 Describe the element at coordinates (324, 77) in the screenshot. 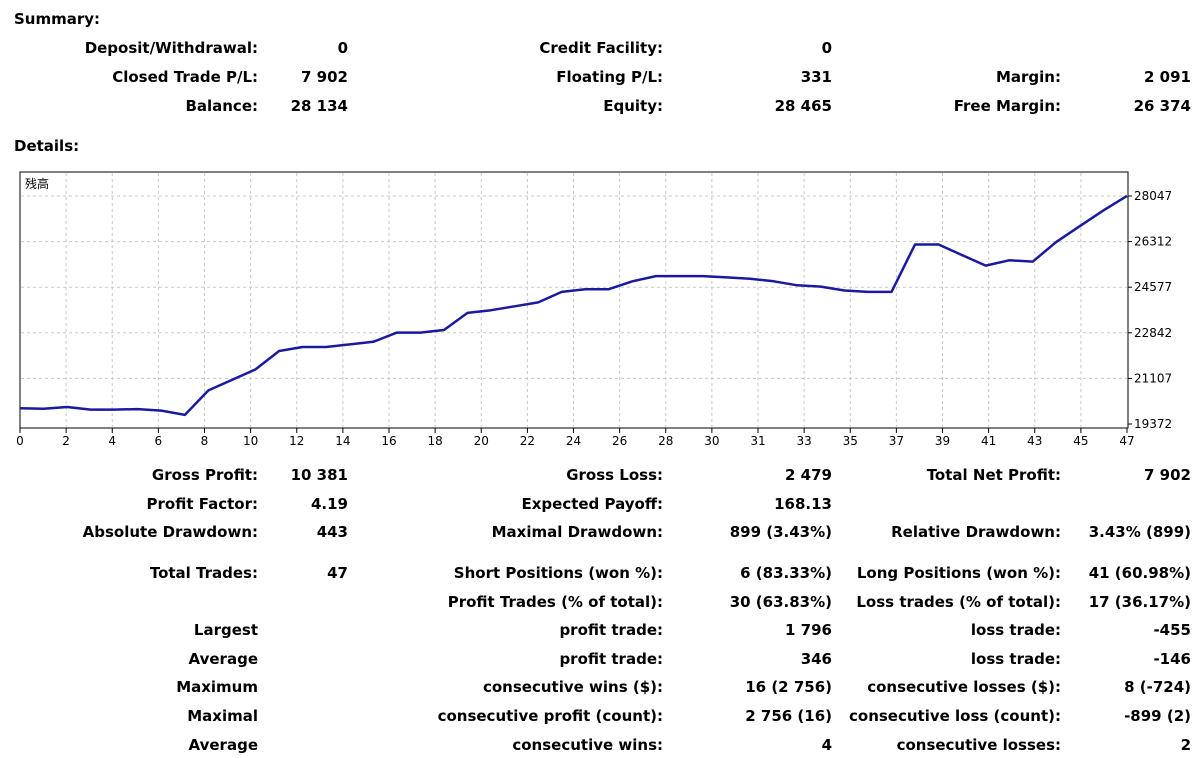

I see `summary-value: 7 902` at that location.